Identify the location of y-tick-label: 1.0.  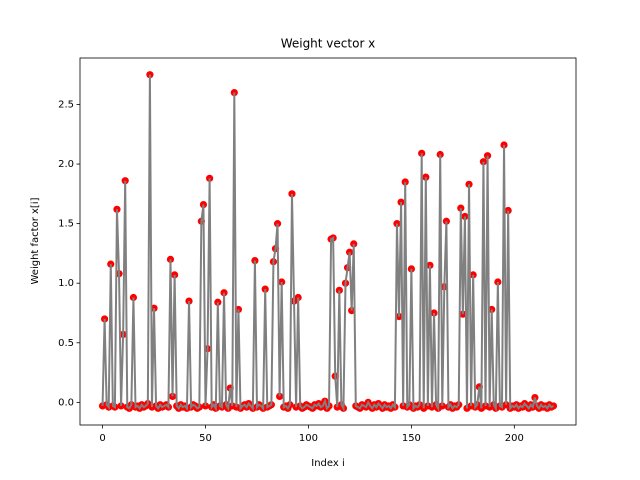
(66, 283).